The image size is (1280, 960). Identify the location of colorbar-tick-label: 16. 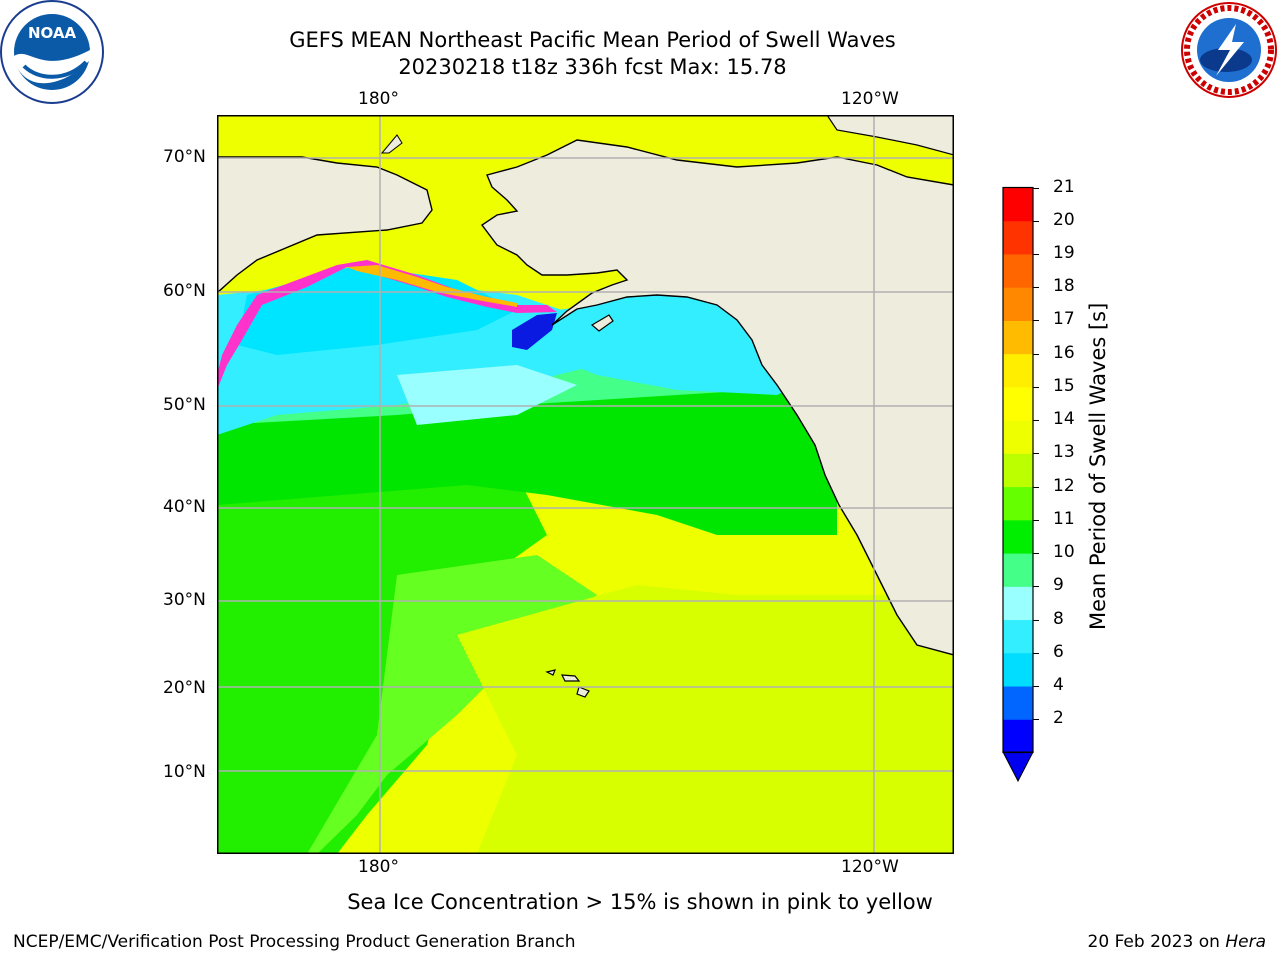
(1064, 352).